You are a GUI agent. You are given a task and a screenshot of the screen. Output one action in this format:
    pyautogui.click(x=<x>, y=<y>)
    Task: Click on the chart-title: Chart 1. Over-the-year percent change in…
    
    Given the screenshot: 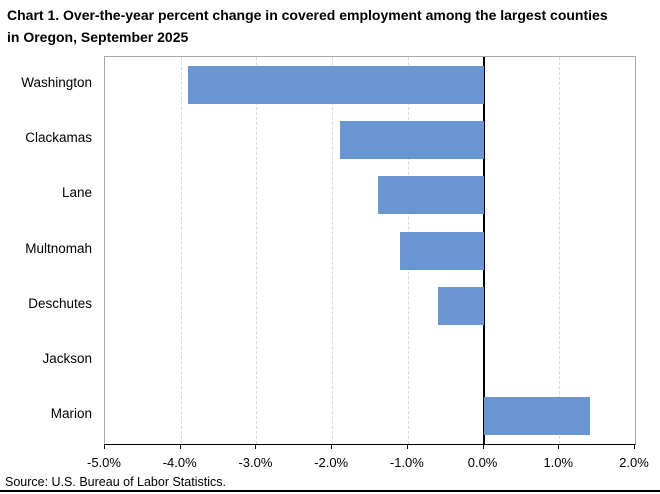 What is the action you would take?
    pyautogui.click(x=307, y=26)
    